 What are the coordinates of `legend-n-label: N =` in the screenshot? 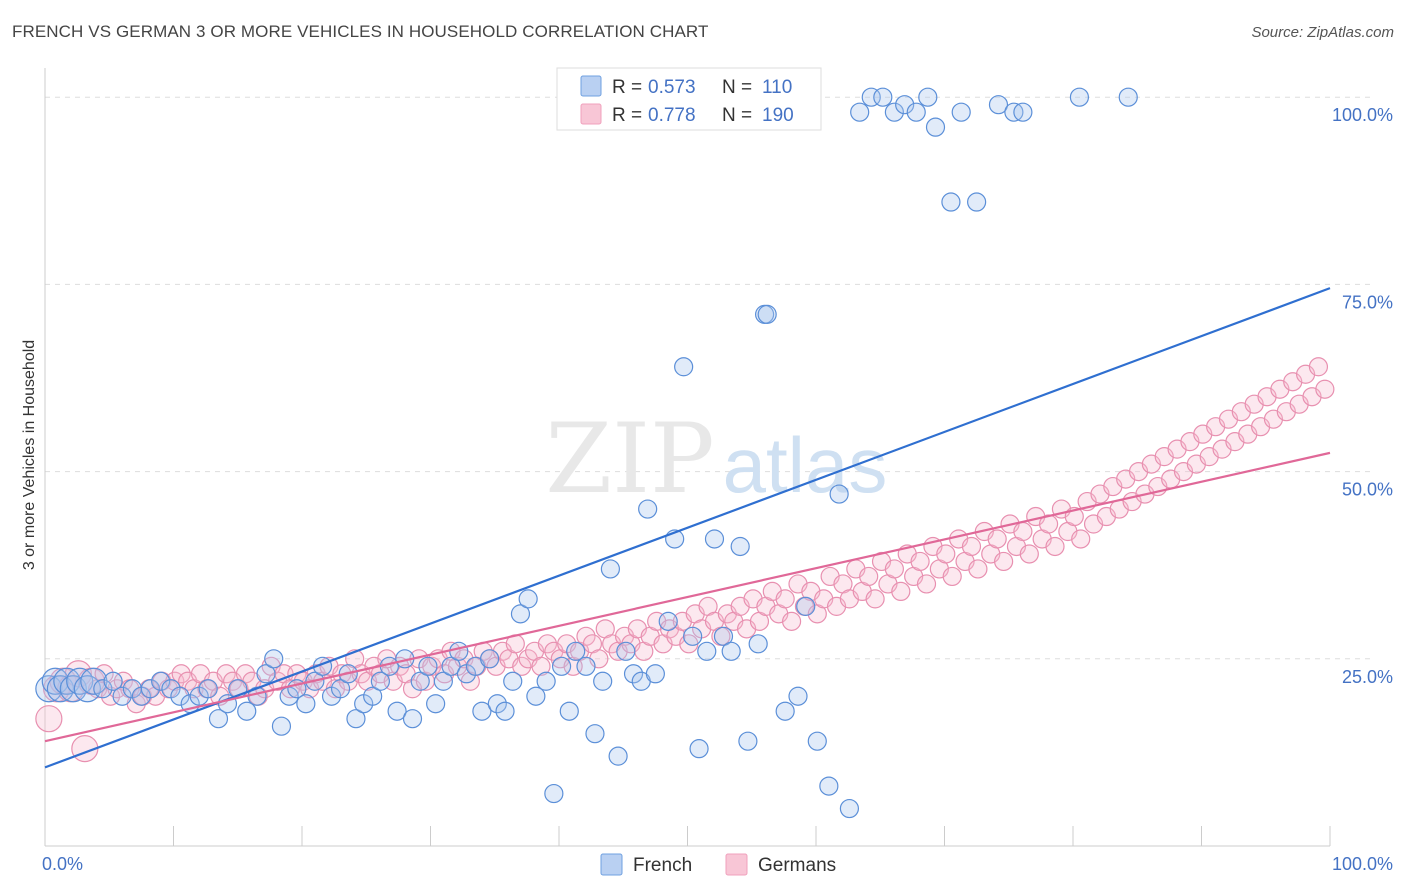 It's located at (737, 87).